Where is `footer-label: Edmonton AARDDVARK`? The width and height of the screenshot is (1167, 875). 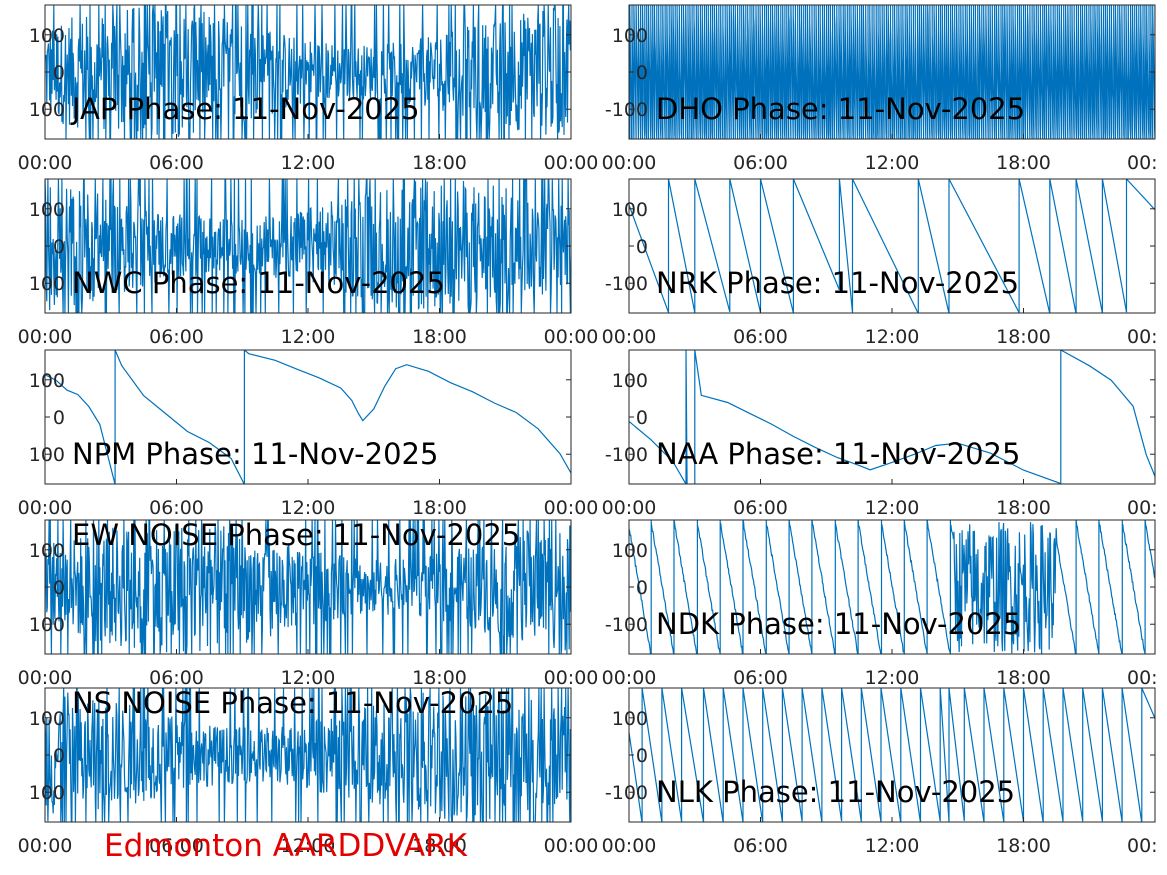 footer-label: Edmonton AARDDVARK is located at coordinates (286, 846).